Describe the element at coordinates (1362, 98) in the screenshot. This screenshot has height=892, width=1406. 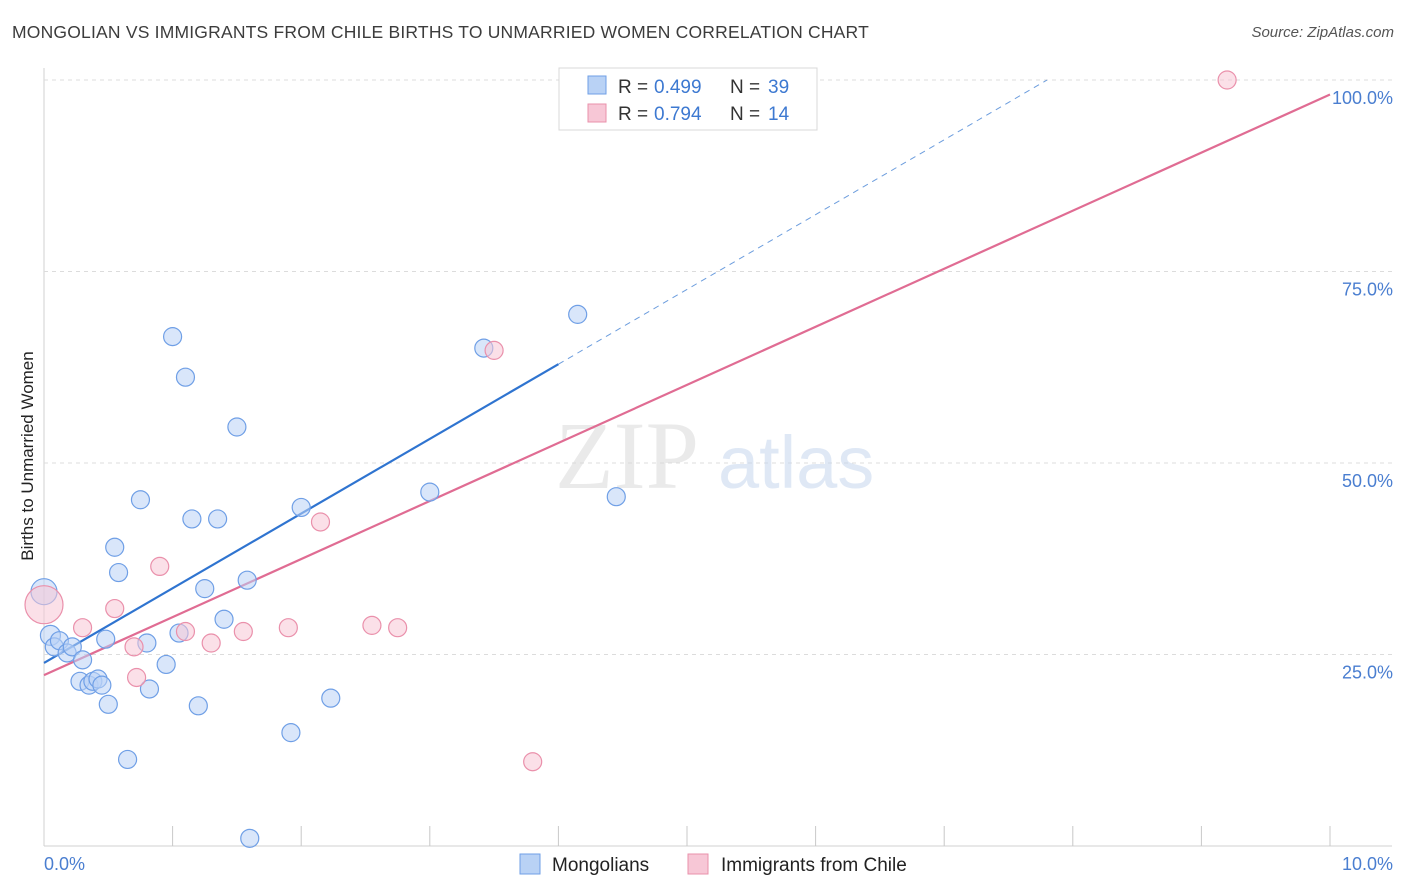
I see `y-tick-label: 100.0%` at that location.